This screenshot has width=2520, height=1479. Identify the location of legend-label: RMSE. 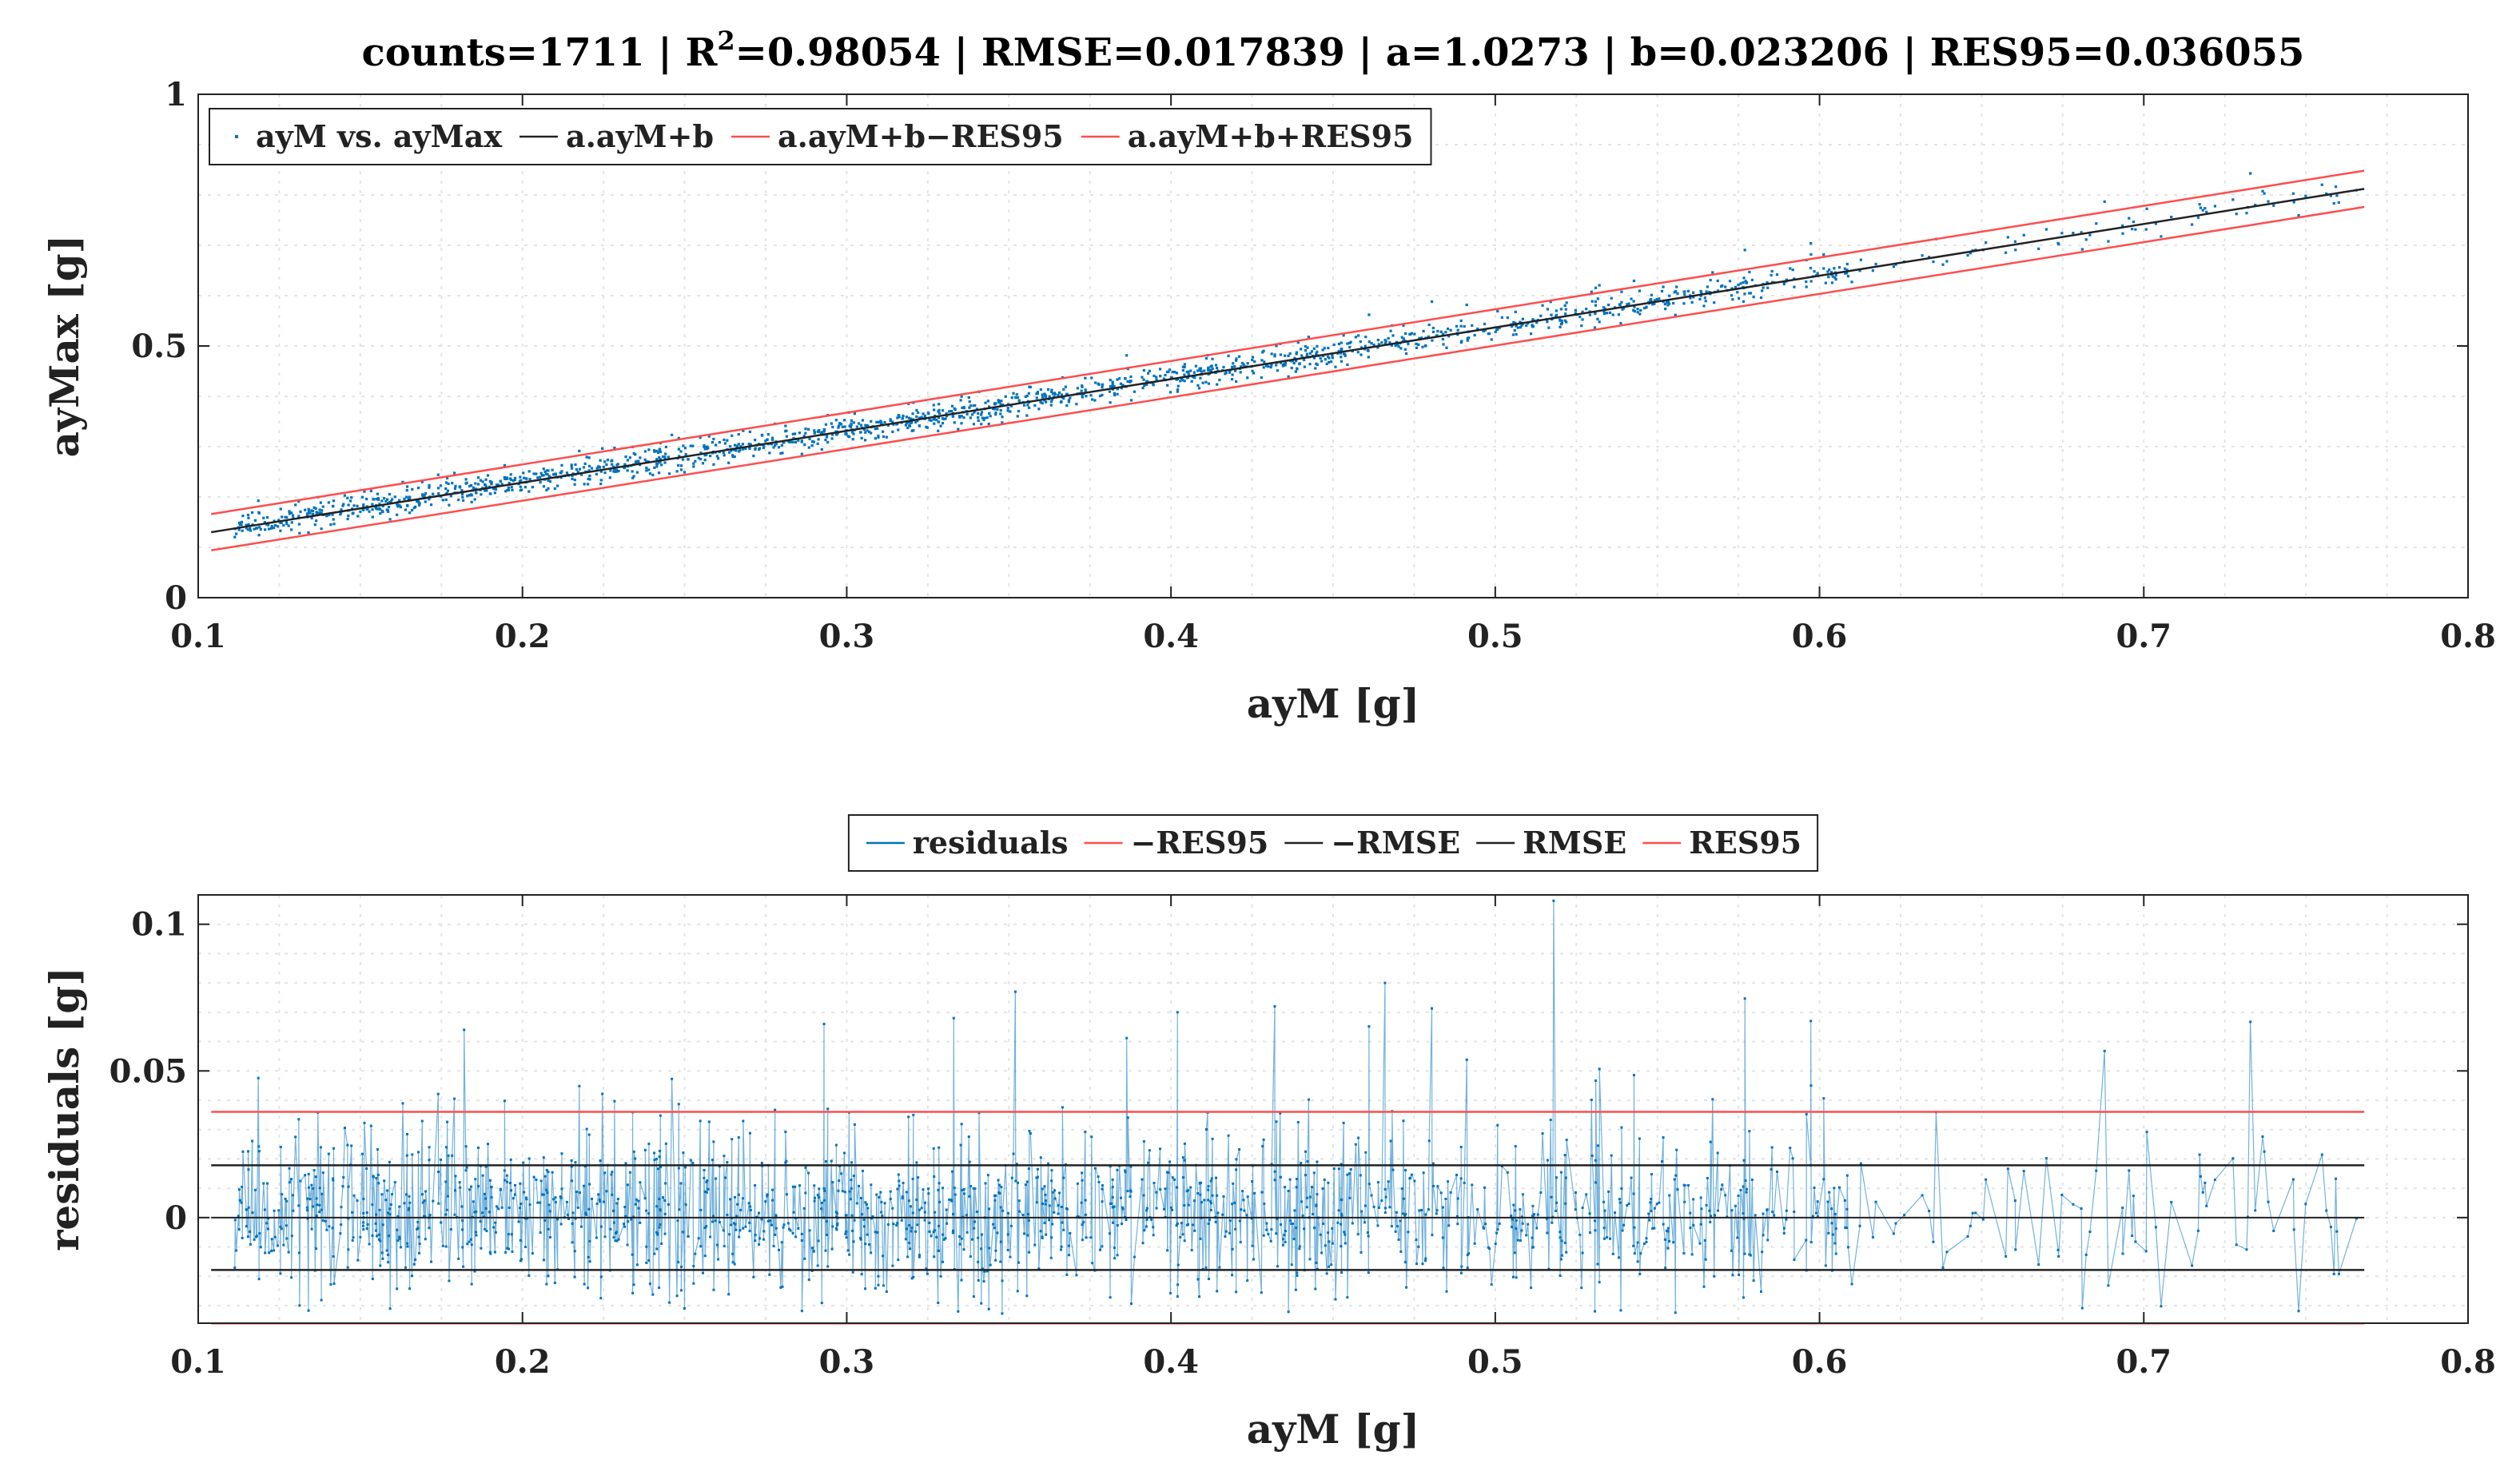
(1574, 843).